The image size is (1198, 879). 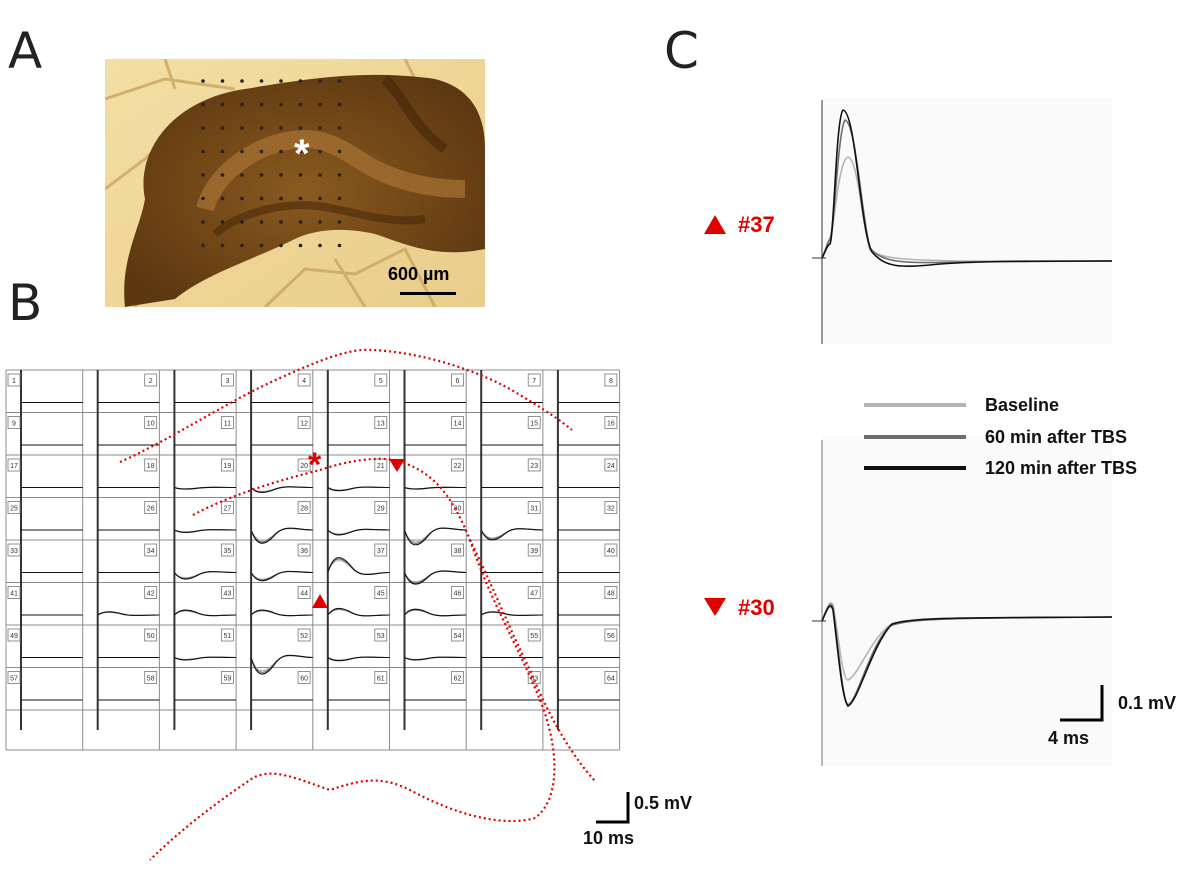 I want to click on electrode-number: 30, so click(x=458, y=509).